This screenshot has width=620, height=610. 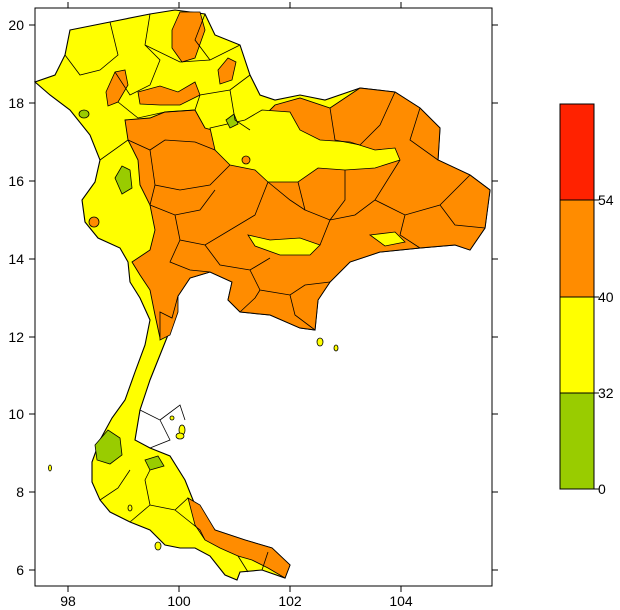 What do you see at coordinates (154, 463) in the screenshot?
I see `region-green-south-small` at bounding box center [154, 463].